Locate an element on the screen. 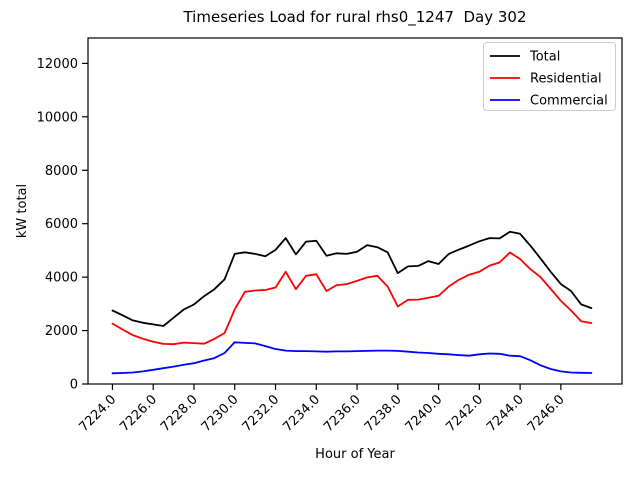  legend-entry-label: Residential is located at coordinates (566, 79).